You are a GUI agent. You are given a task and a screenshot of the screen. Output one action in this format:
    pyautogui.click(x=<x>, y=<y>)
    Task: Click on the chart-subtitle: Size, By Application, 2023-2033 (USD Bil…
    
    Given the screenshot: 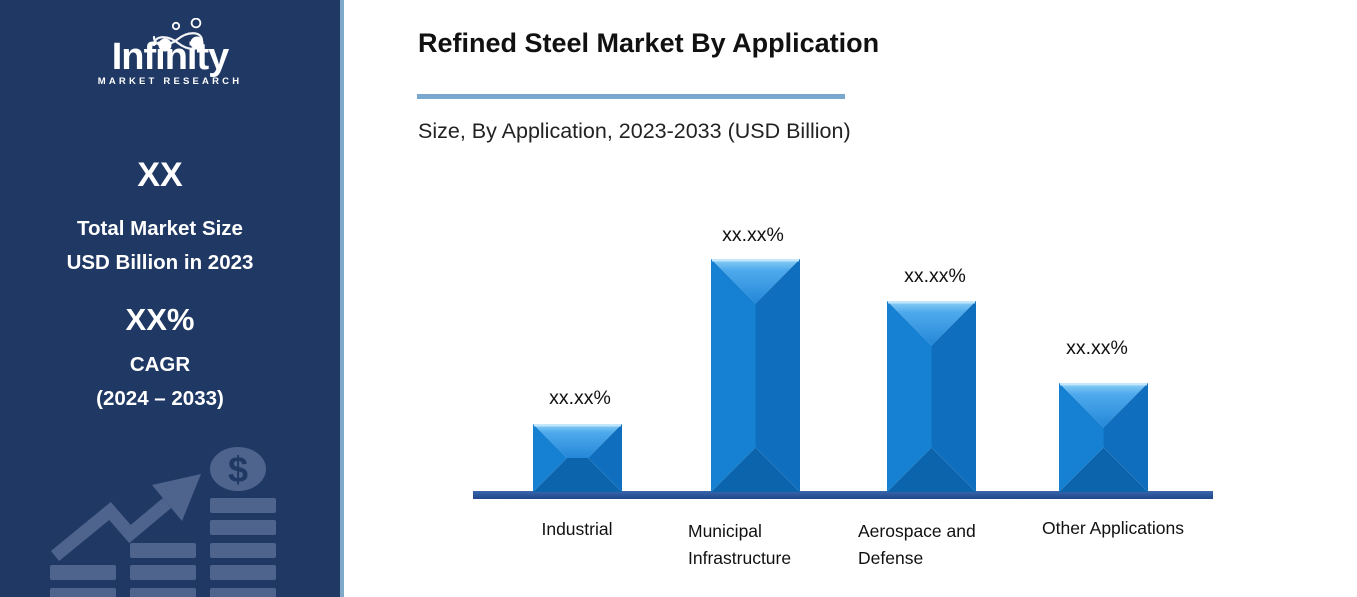 What is the action you would take?
    pyautogui.click(x=634, y=131)
    